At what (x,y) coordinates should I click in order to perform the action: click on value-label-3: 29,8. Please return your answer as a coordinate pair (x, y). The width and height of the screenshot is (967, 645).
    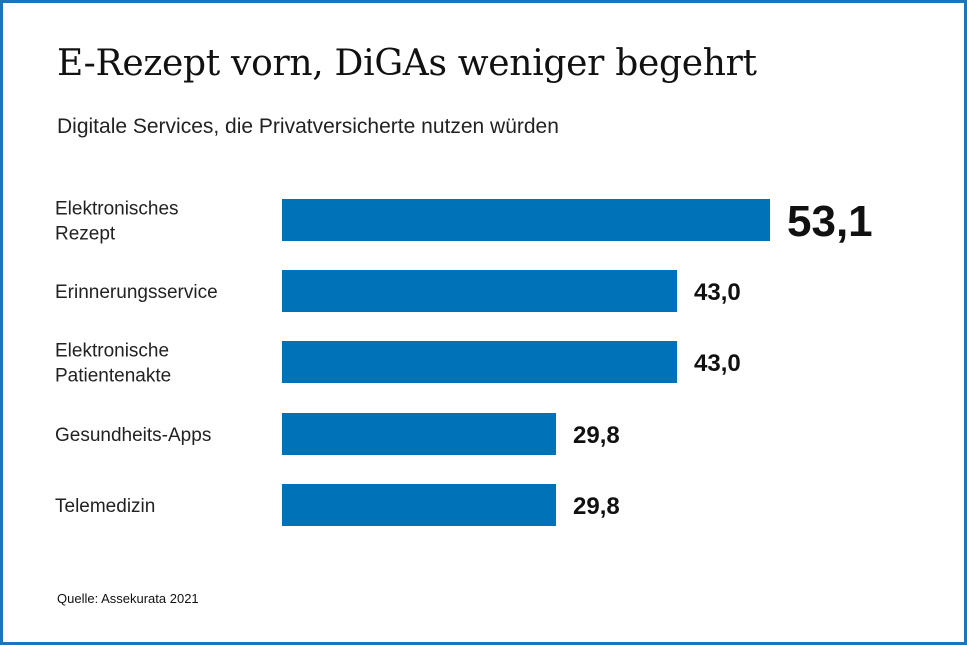
    Looking at the image, I should click on (596, 435).